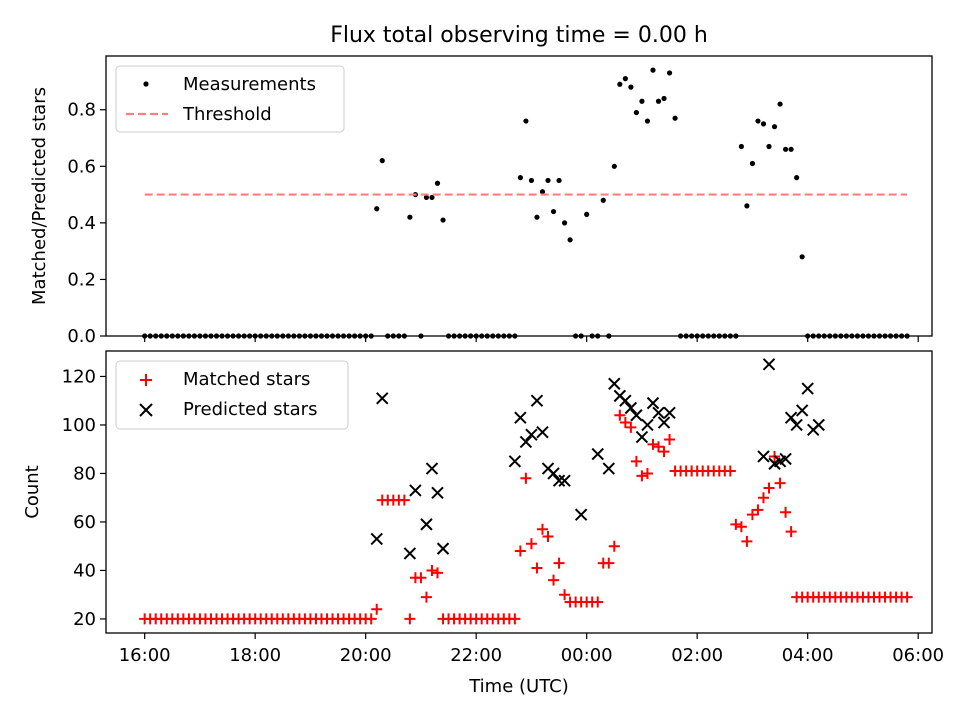 The height and width of the screenshot is (720, 960). I want to click on x-tick-label: 22:00, so click(476, 655).